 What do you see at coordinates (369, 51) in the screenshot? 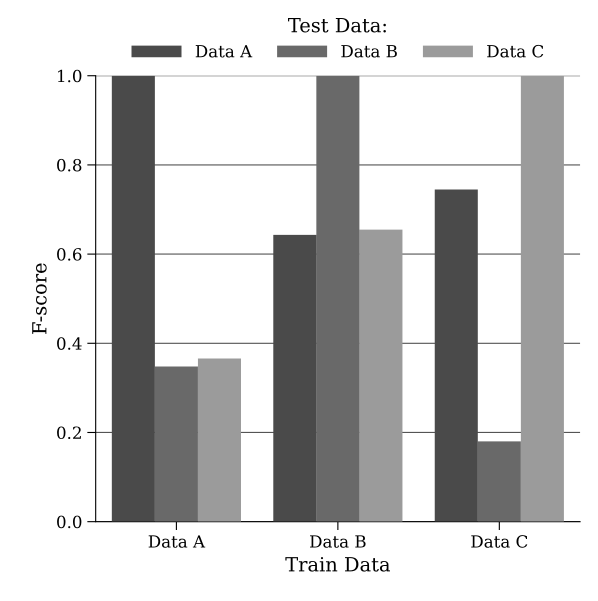
I see `legend-label: Data B` at bounding box center [369, 51].